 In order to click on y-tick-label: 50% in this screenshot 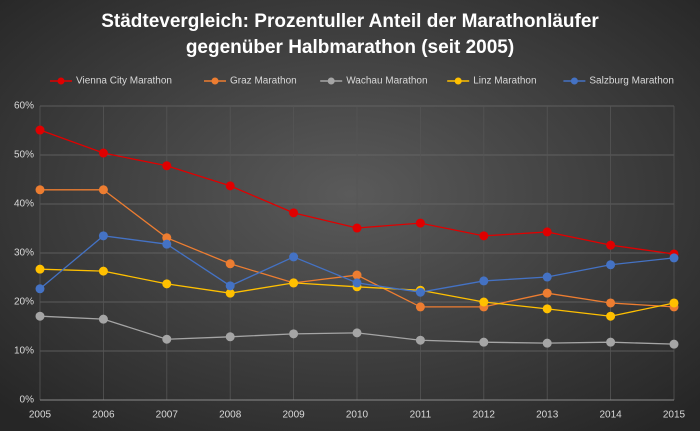, I will do `click(24, 155)`.